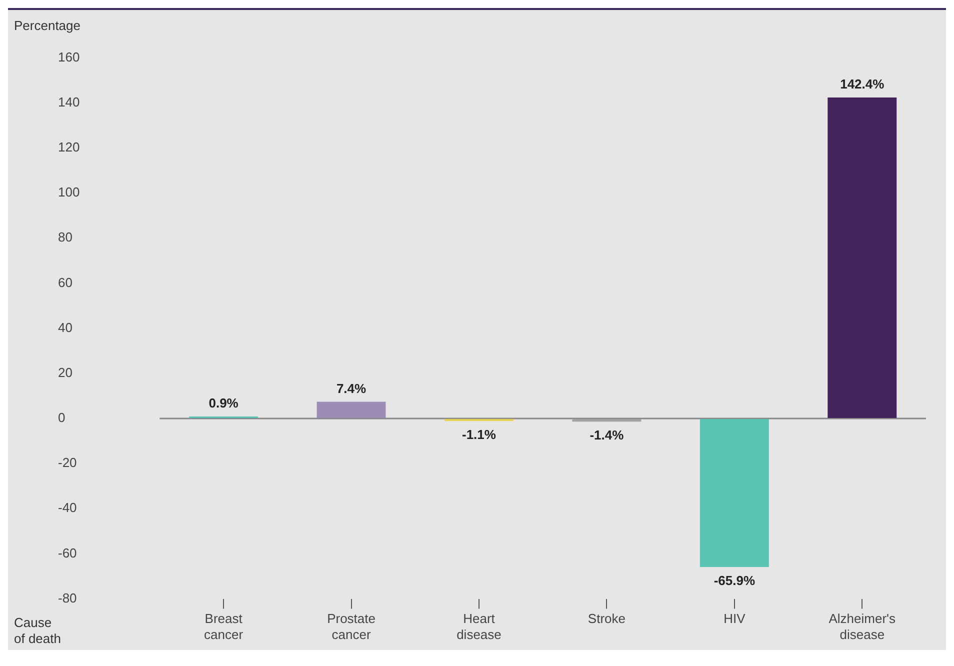  What do you see at coordinates (67, 598) in the screenshot?
I see `y-tick-label: -80` at bounding box center [67, 598].